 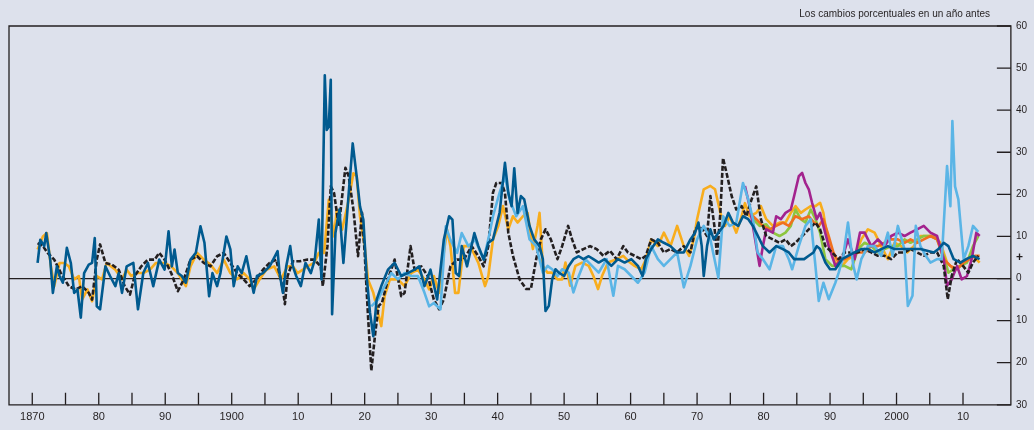 I want to click on y-tick-label: 40, so click(x=1021, y=109).